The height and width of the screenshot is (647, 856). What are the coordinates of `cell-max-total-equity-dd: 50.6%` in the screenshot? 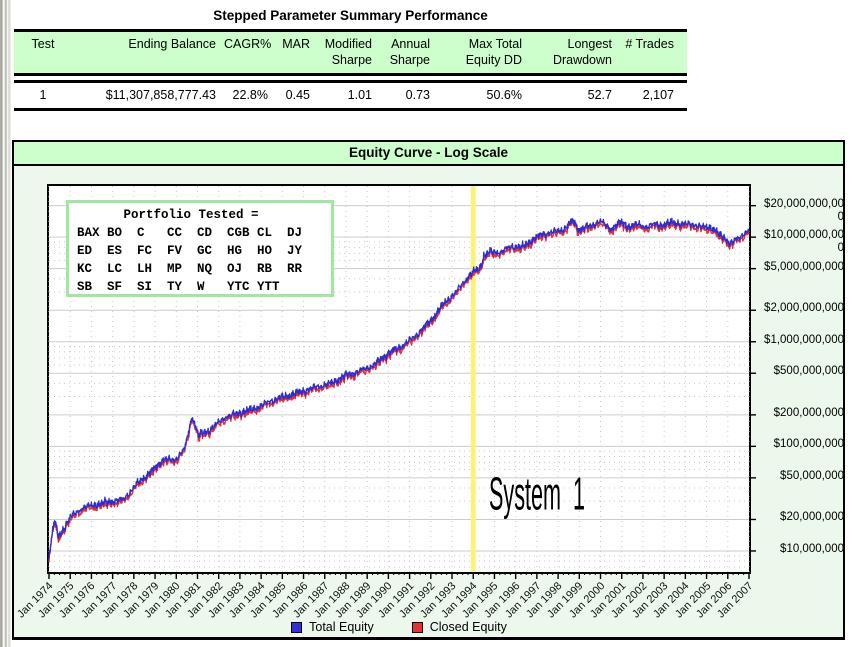 It's located at (504, 95).